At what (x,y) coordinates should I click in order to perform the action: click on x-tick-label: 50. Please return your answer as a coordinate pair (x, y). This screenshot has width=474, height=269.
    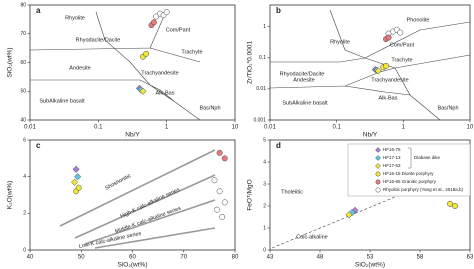
    Looking at the image, I should click on (81, 258).